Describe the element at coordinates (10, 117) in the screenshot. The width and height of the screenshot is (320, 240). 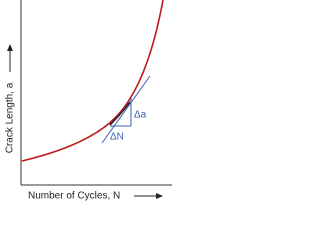
I see `y-axis-label: Crack Length, a` at that location.